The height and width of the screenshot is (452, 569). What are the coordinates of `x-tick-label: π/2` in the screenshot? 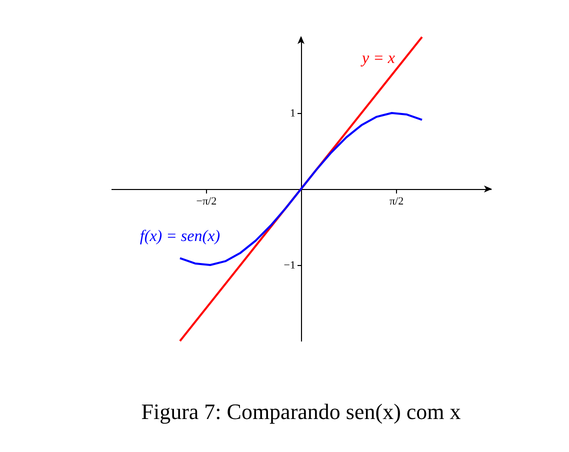 It's located at (396, 202).